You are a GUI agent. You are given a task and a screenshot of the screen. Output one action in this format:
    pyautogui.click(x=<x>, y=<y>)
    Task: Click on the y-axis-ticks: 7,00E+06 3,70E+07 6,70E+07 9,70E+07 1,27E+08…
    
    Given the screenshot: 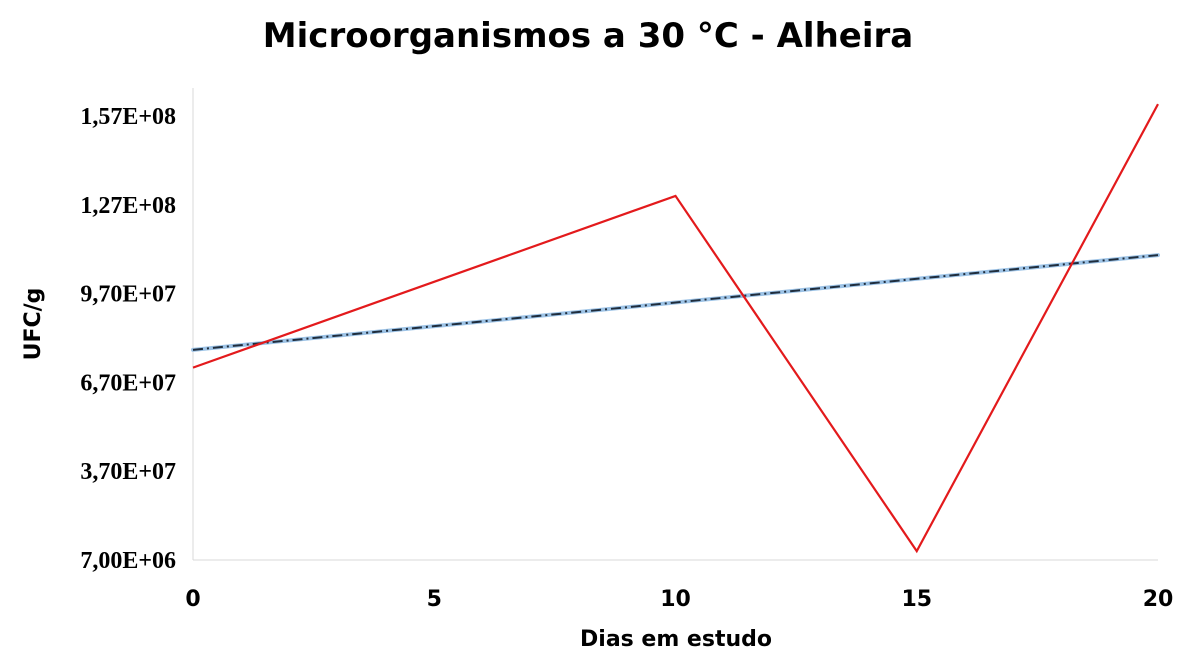 What is the action you would take?
    pyautogui.click(x=128, y=339)
    